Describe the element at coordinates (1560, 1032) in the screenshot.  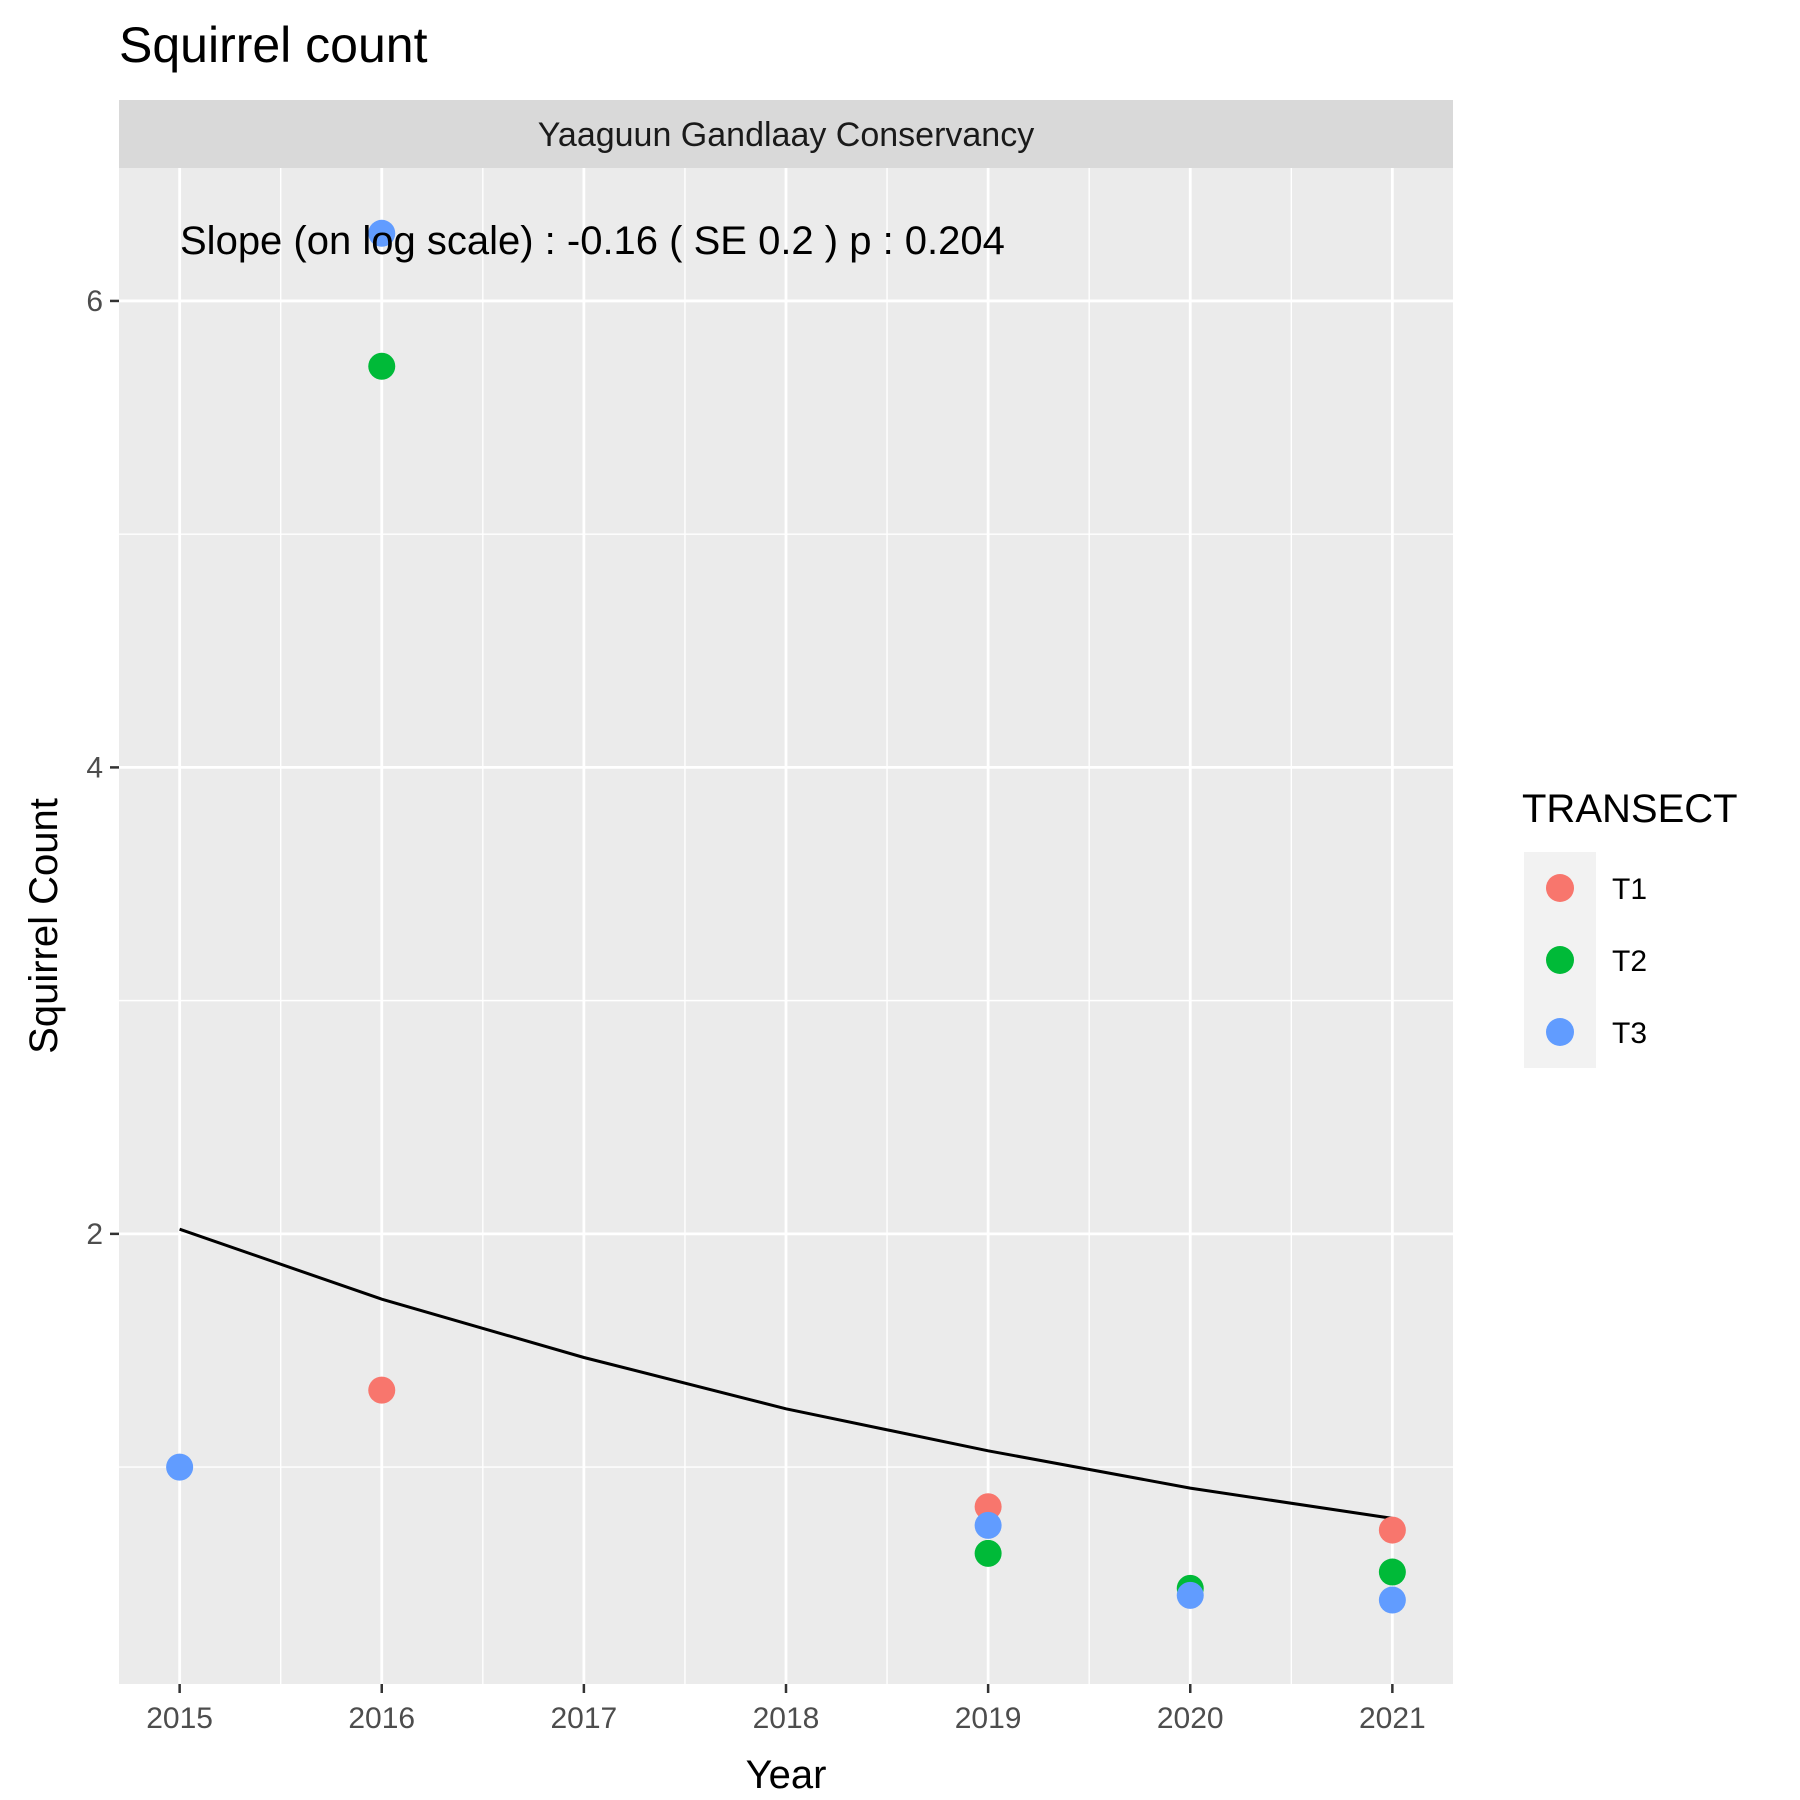
I see `legend-key-t3` at that location.